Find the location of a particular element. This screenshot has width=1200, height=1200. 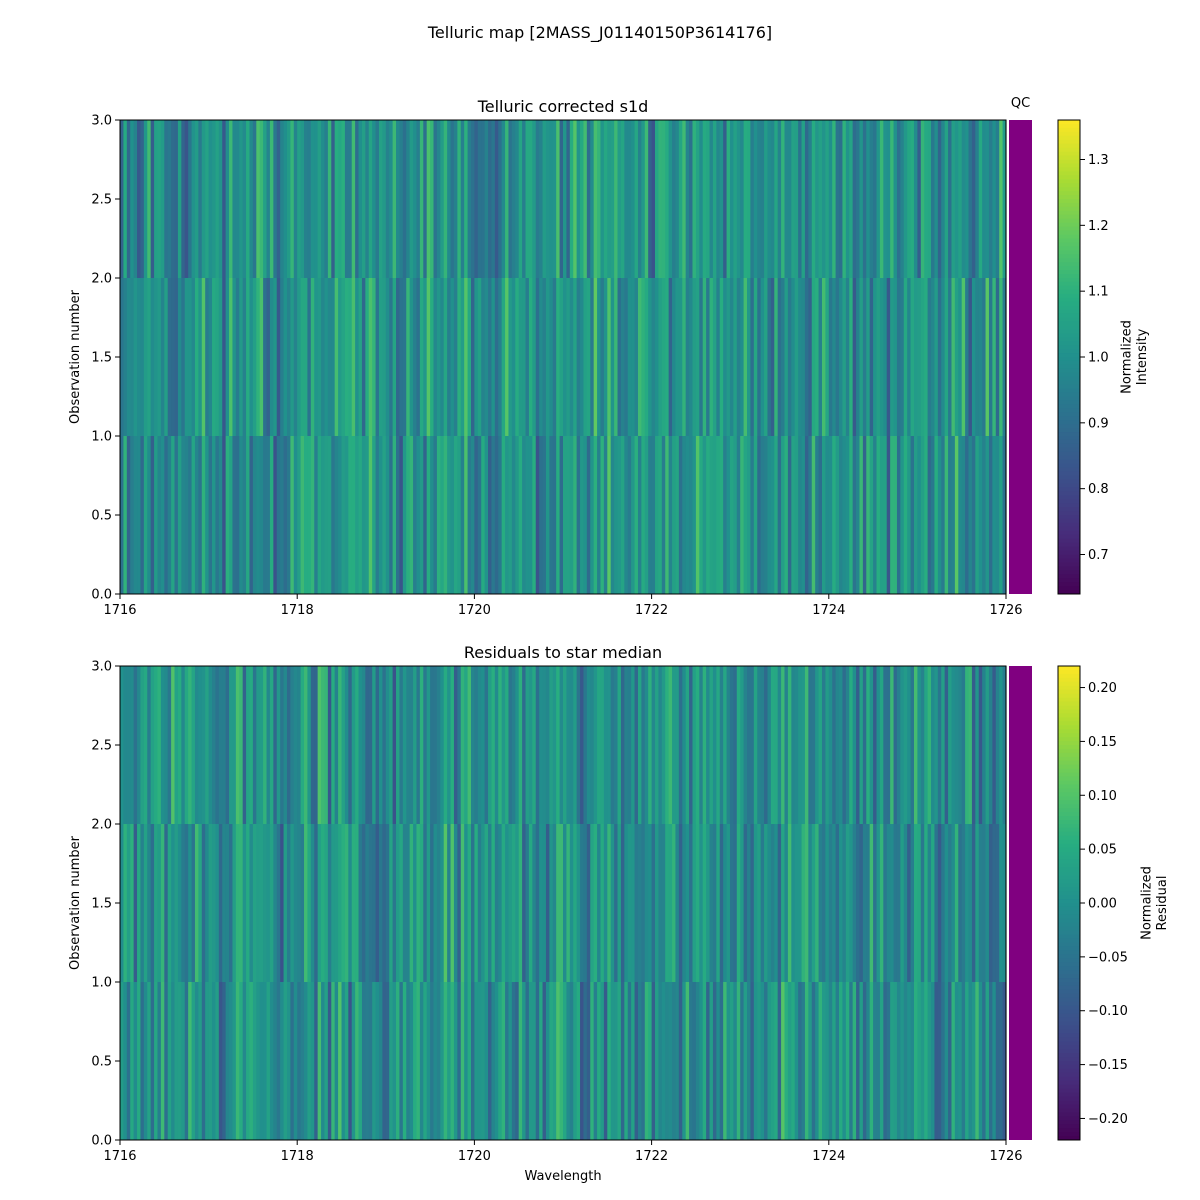

x-axis-label: Wavelength is located at coordinates (562, 1176).